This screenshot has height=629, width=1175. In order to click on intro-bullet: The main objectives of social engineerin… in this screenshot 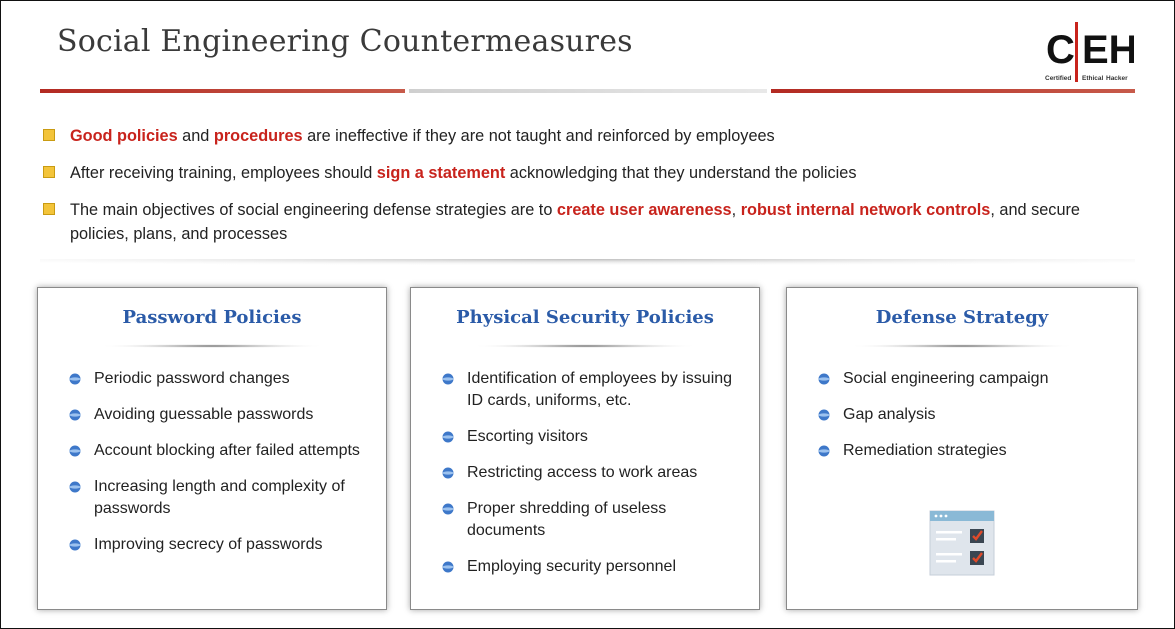, I will do `click(592, 222)`.